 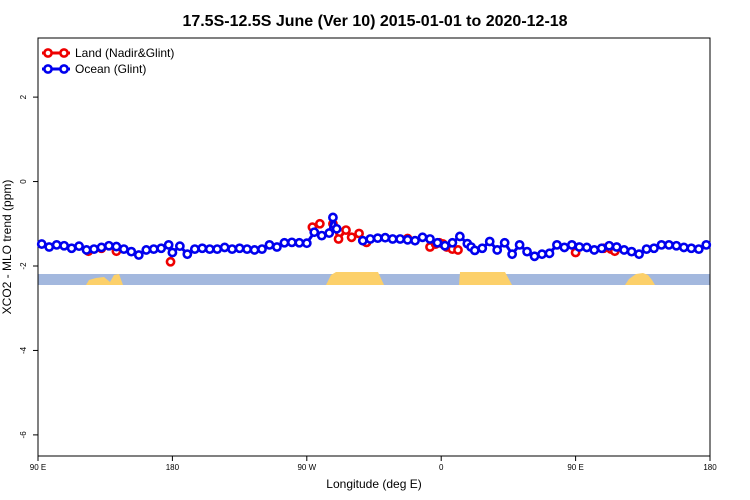 What do you see at coordinates (441, 467) in the screenshot?
I see `x-tick-label: 0` at bounding box center [441, 467].